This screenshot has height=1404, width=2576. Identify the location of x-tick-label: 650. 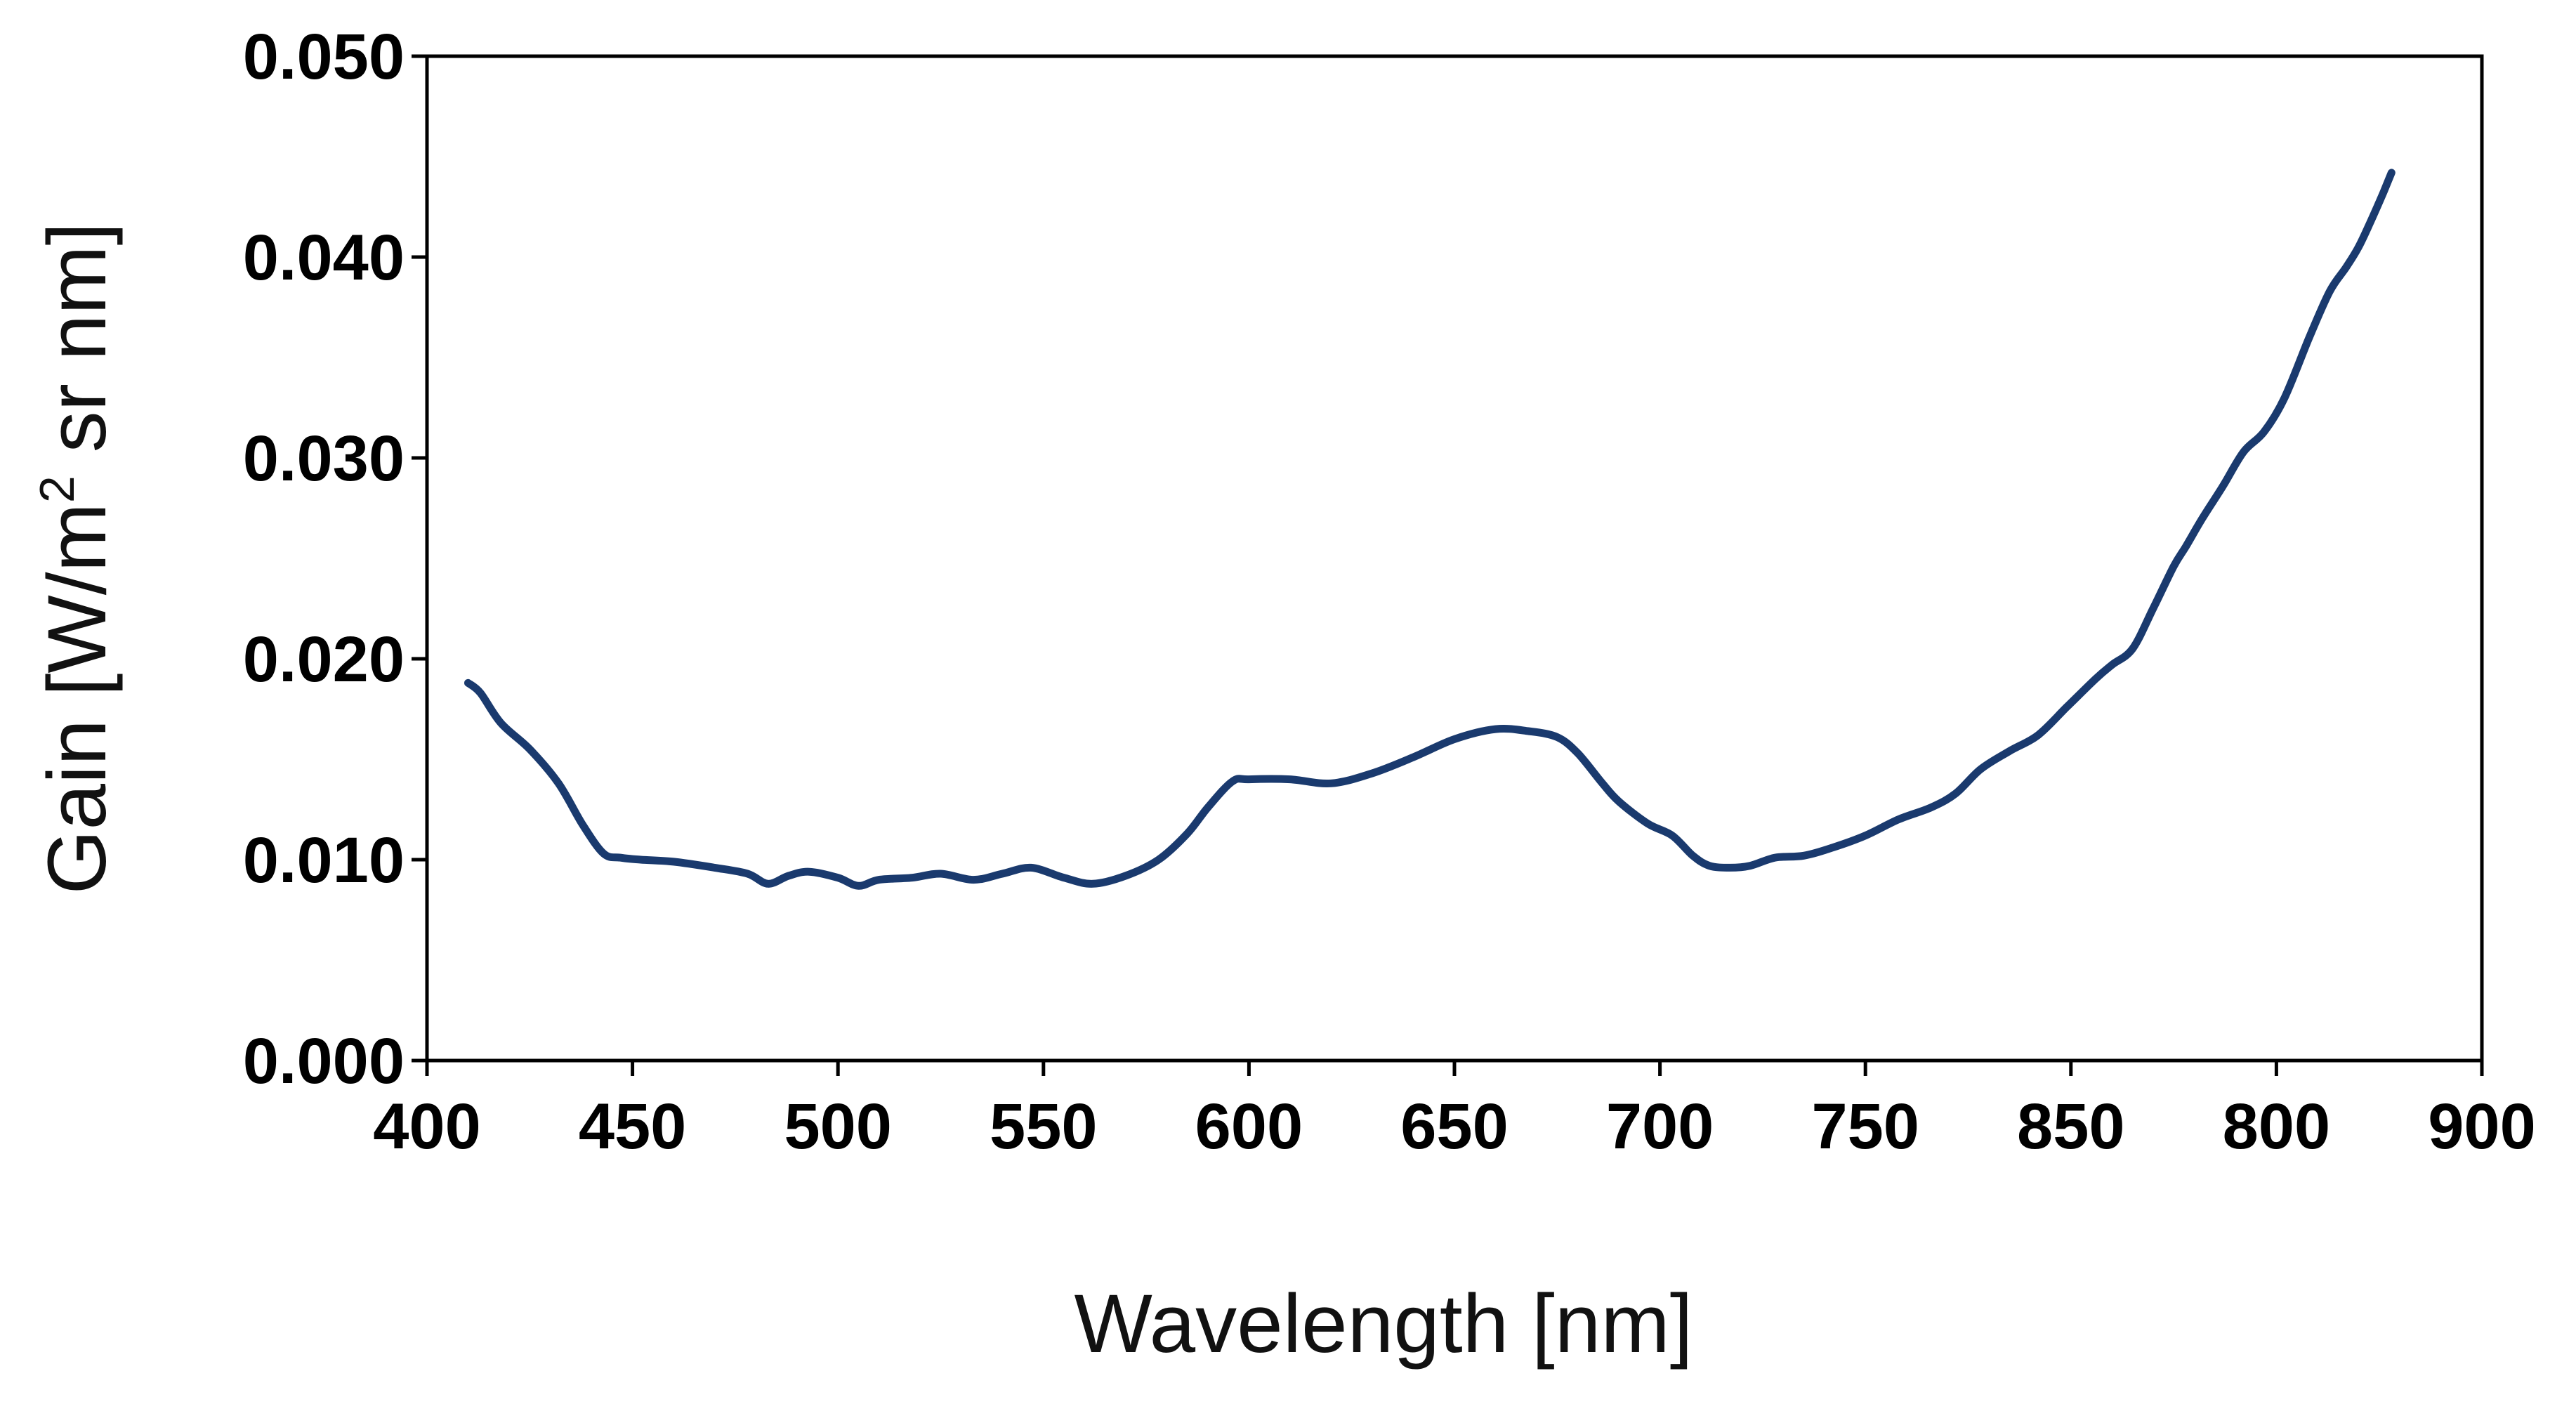
(1454, 1126).